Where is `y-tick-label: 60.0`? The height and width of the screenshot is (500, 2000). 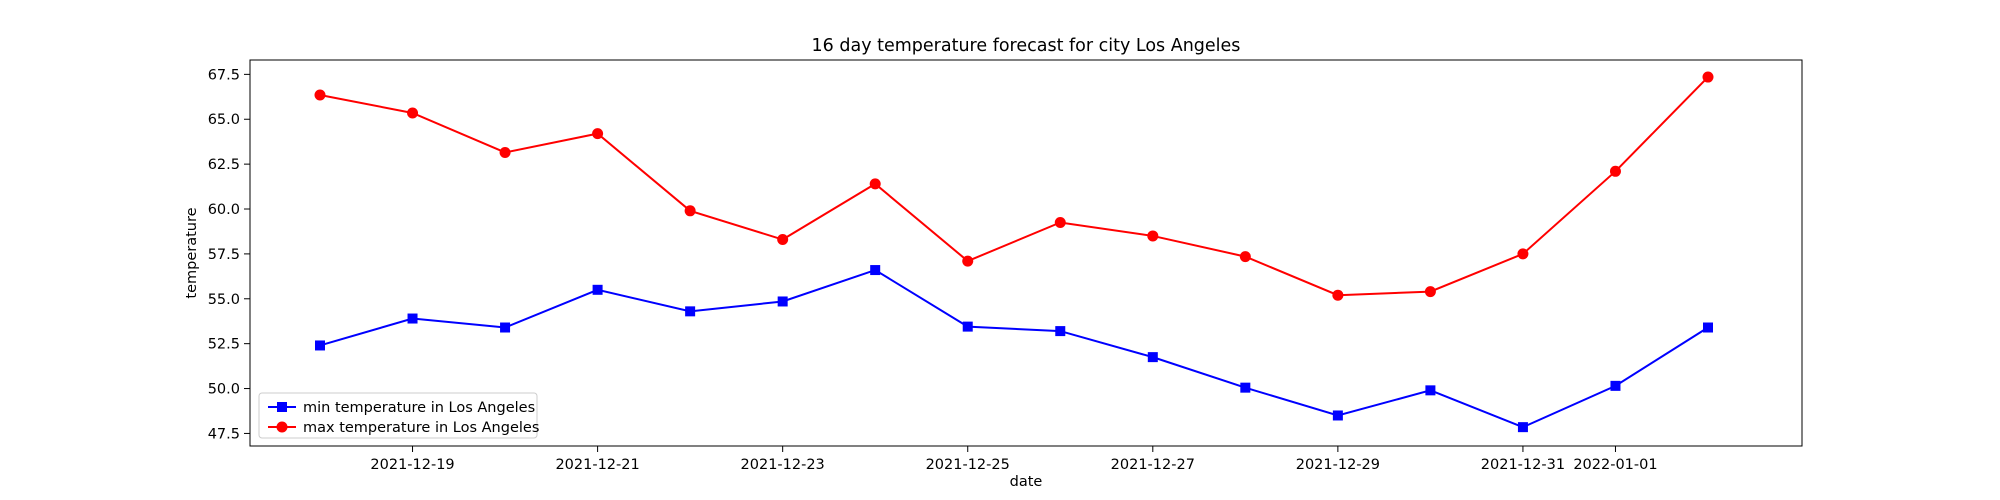
y-tick-label: 60.0 is located at coordinates (224, 210).